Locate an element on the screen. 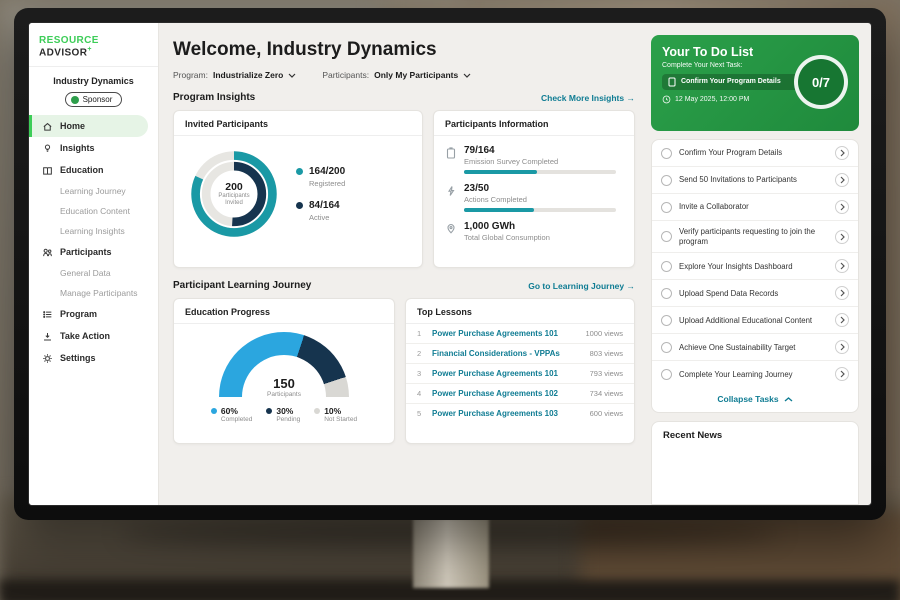 This screenshot has height=600, width=900. lesson-link: Financial Considerations - VPPAs is located at coordinates (496, 353).